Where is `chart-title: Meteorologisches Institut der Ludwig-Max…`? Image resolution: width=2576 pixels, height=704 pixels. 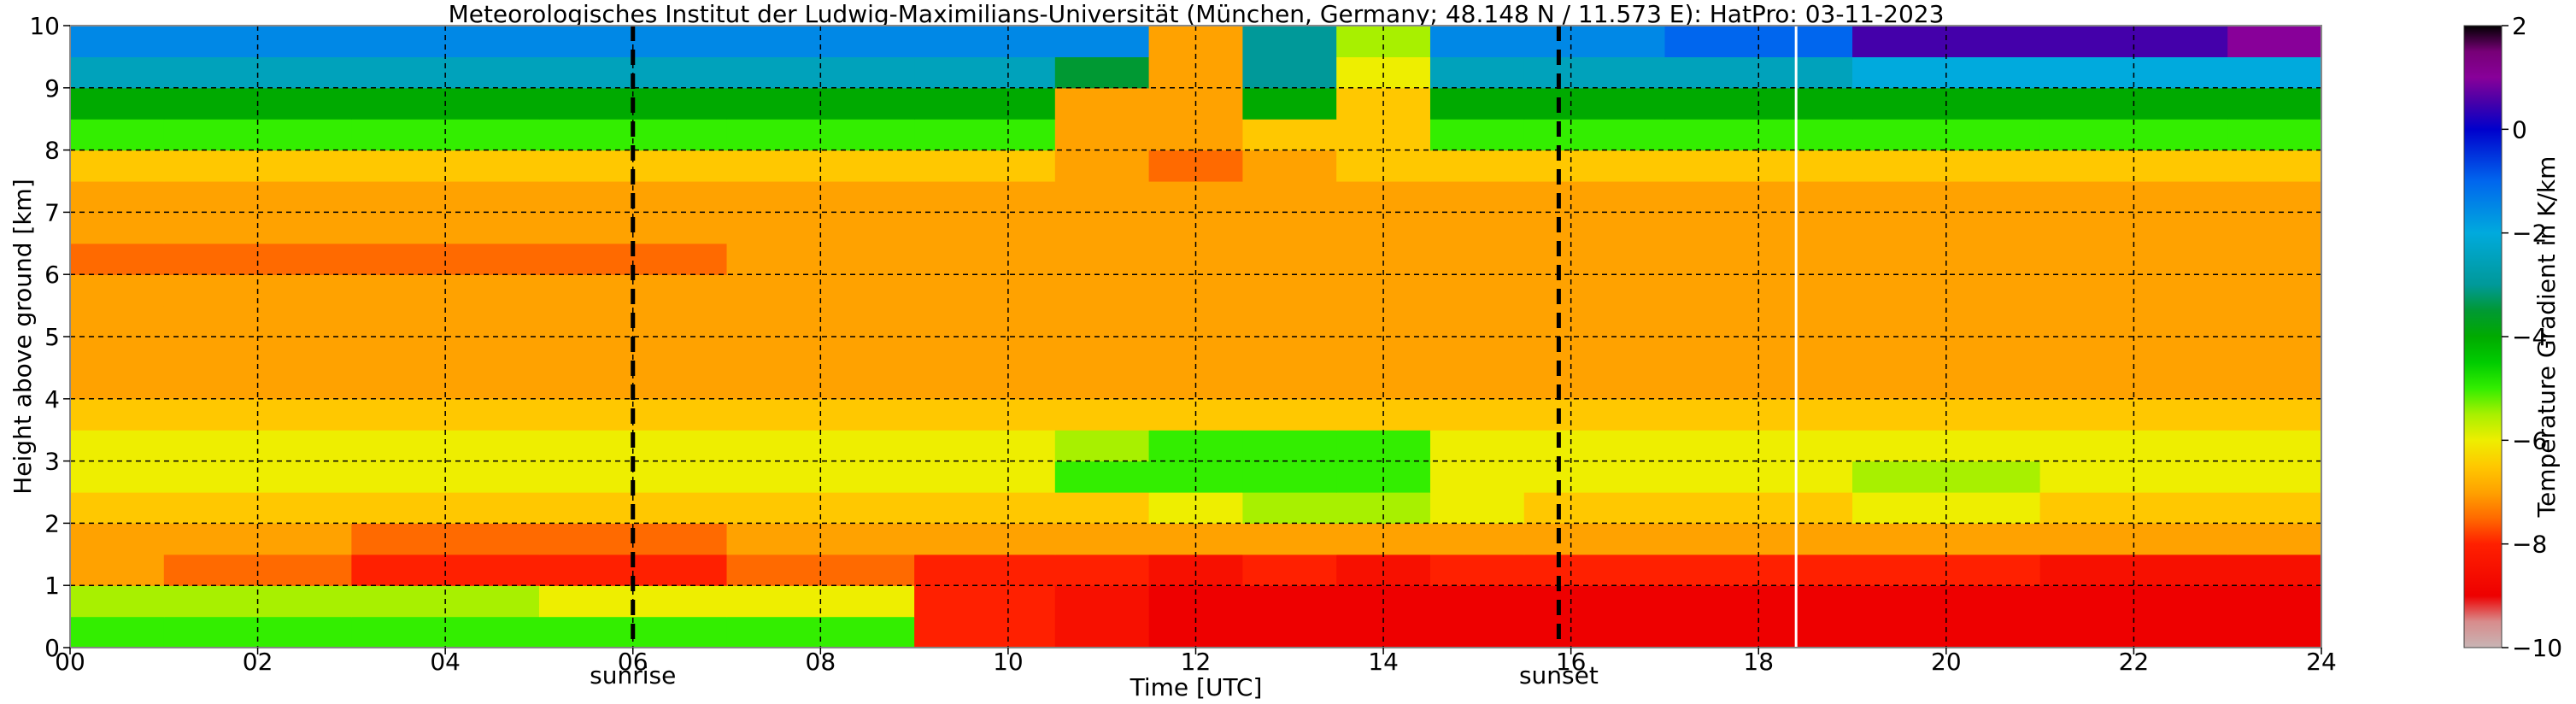 chart-title: Meteorologisches Institut der Ludwig-Max… is located at coordinates (1197, 14).